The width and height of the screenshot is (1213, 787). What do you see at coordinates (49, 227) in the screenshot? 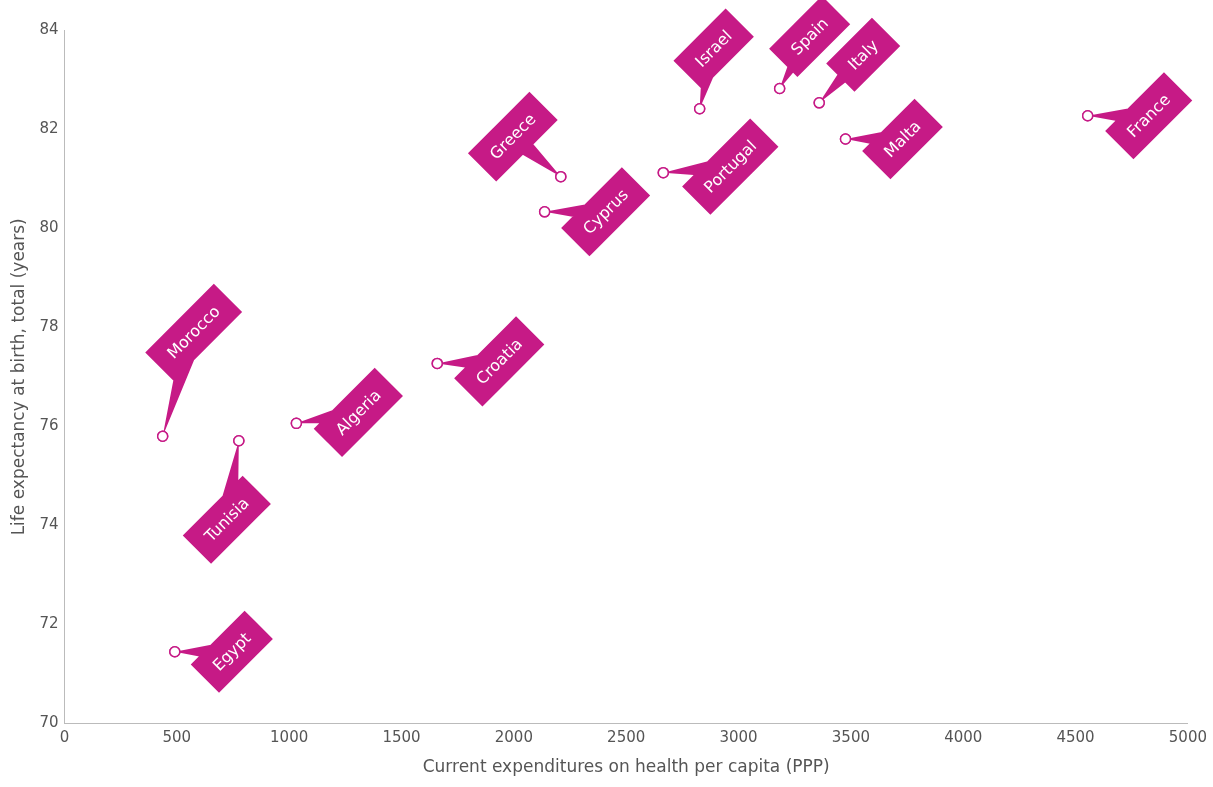
I see `y-tick-label: 80` at bounding box center [49, 227].